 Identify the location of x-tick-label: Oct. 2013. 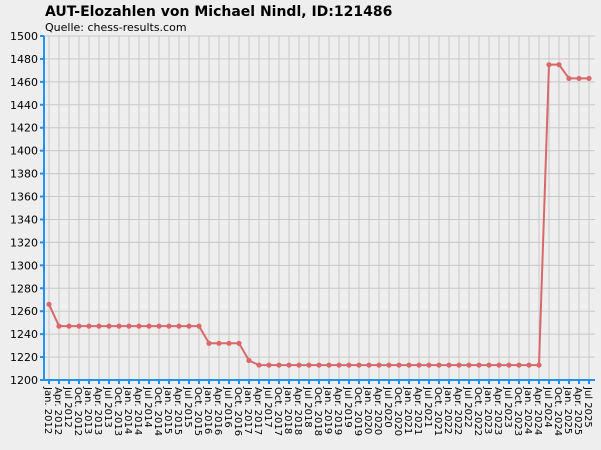
(117, 411).